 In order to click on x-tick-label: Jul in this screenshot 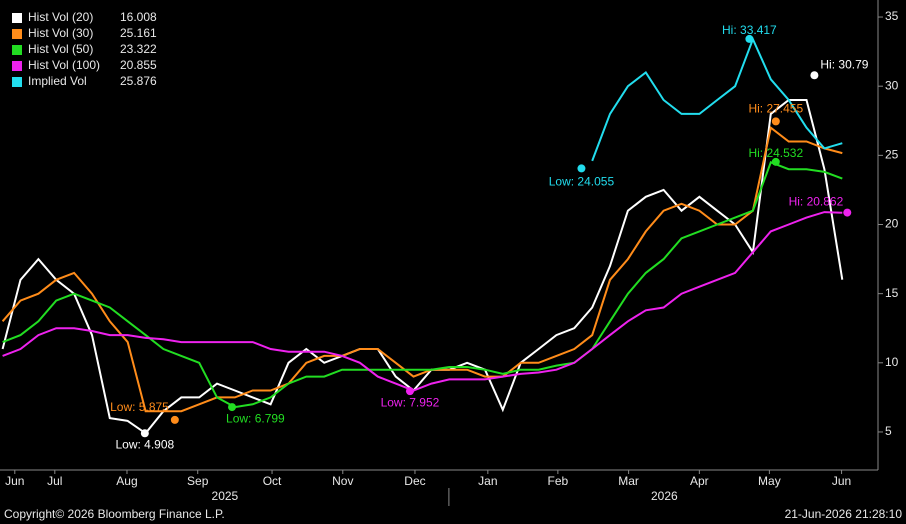, I will do `click(54, 481)`.